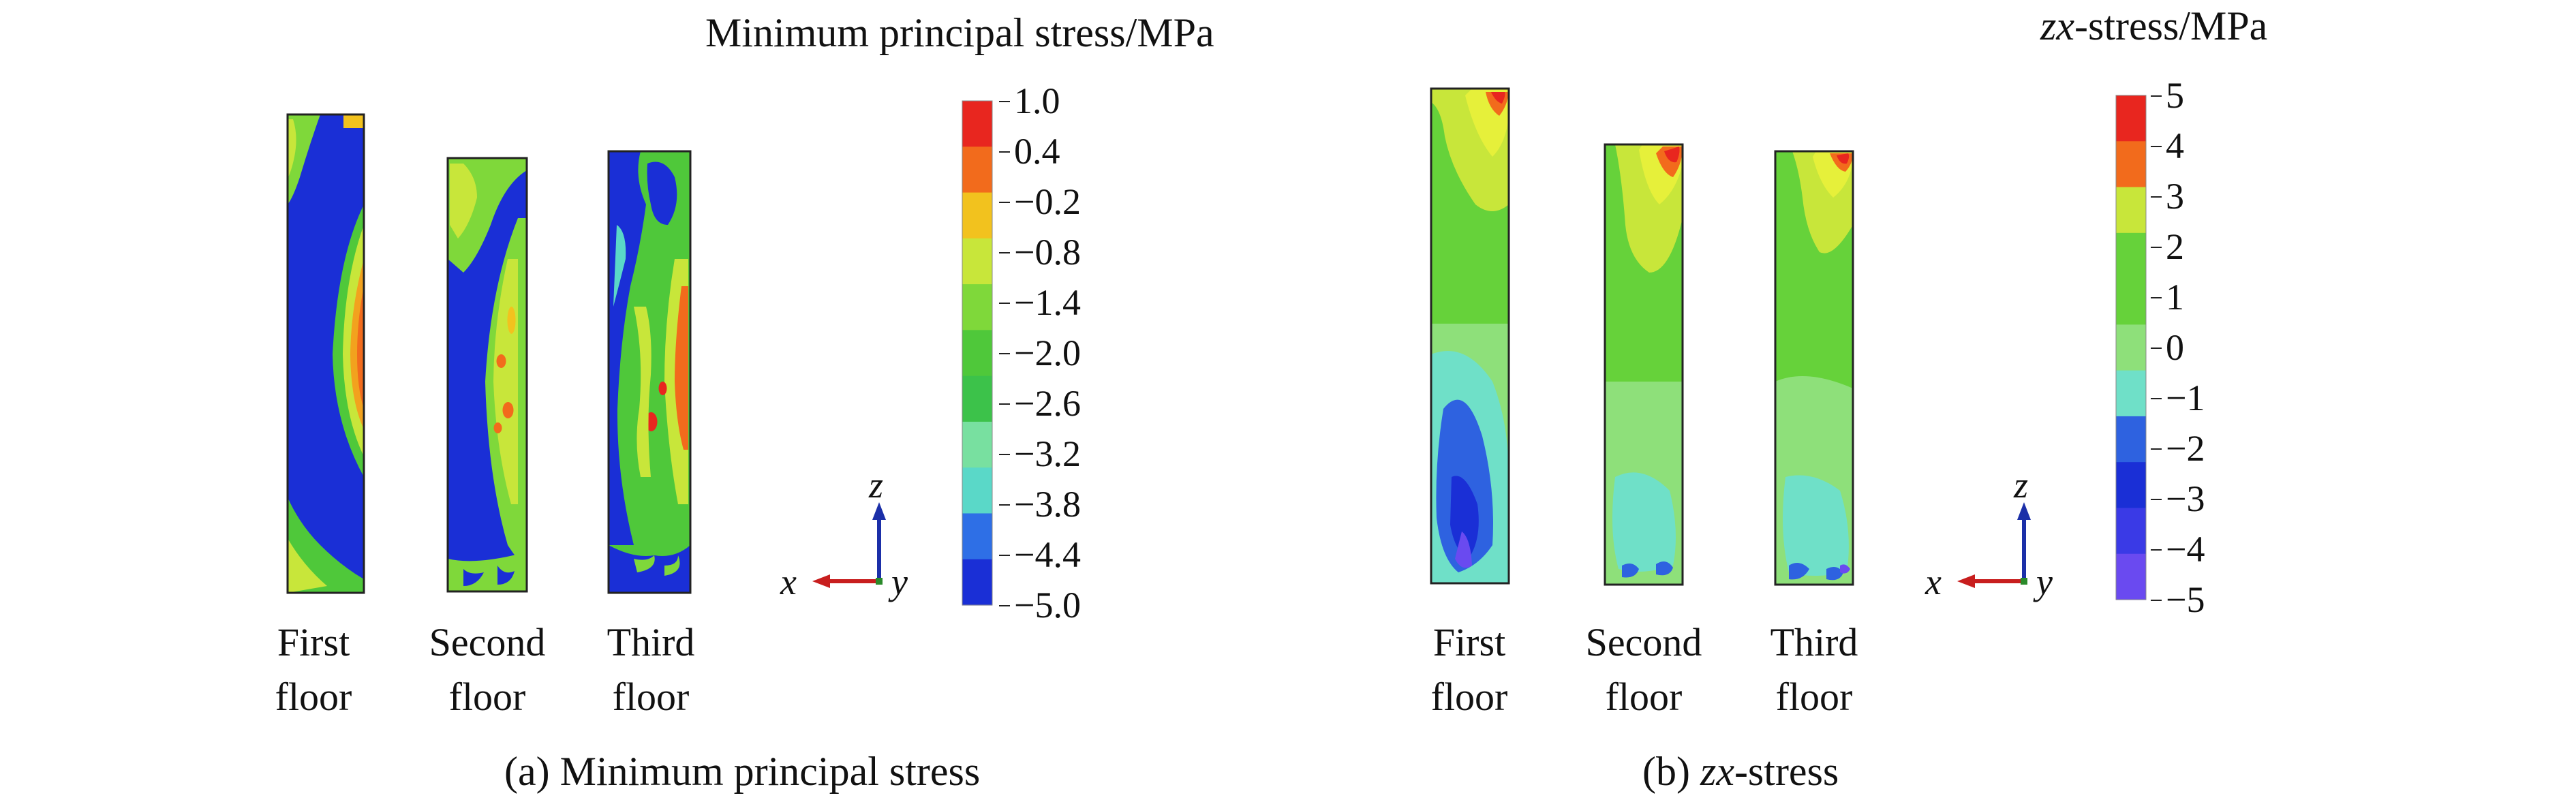  Describe the element at coordinates (649, 372) in the screenshot. I see `column-third-floor-a` at that location.